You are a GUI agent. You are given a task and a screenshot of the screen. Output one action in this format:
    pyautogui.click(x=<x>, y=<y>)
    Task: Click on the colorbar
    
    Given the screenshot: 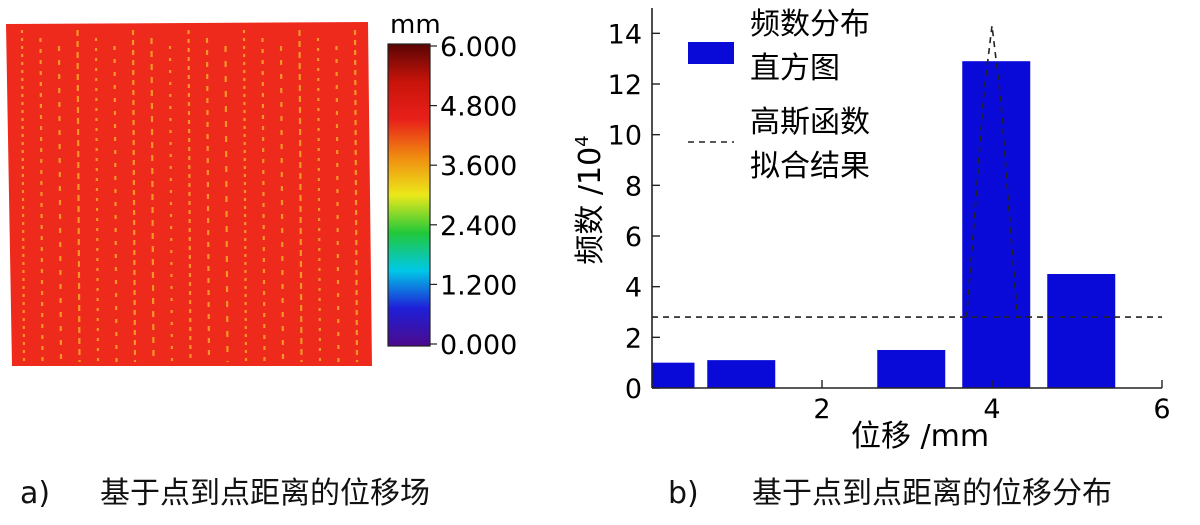 What is the action you would take?
    pyautogui.click(x=409, y=195)
    